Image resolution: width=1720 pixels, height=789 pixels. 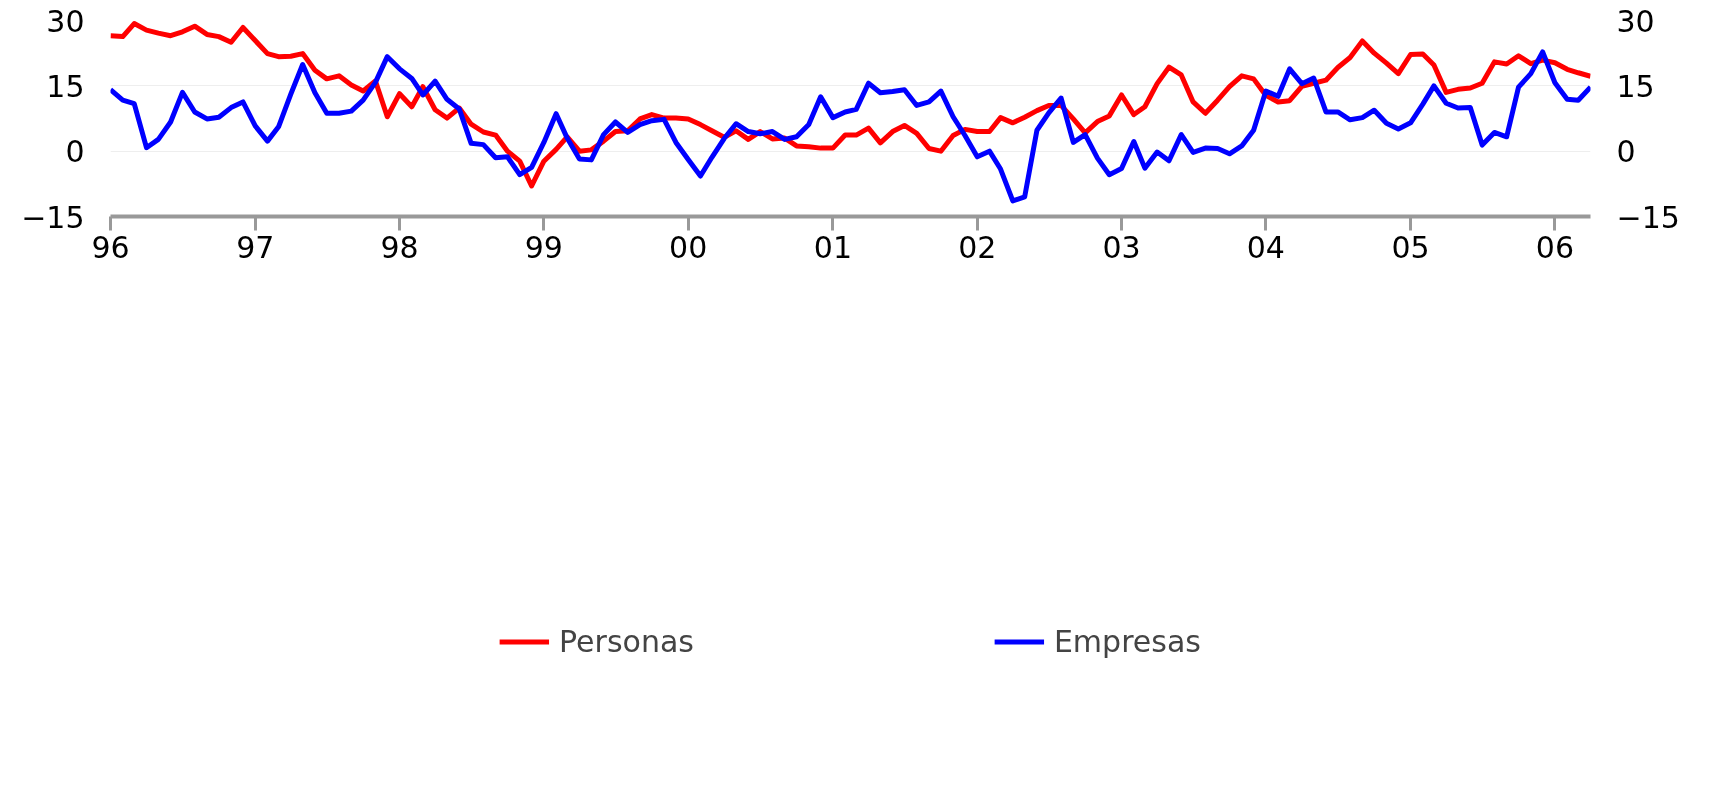 What do you see at coordinates (1121, 247) in the screenshot?
I see `x-tick-label: 03` at bounding box center [1121, 247].